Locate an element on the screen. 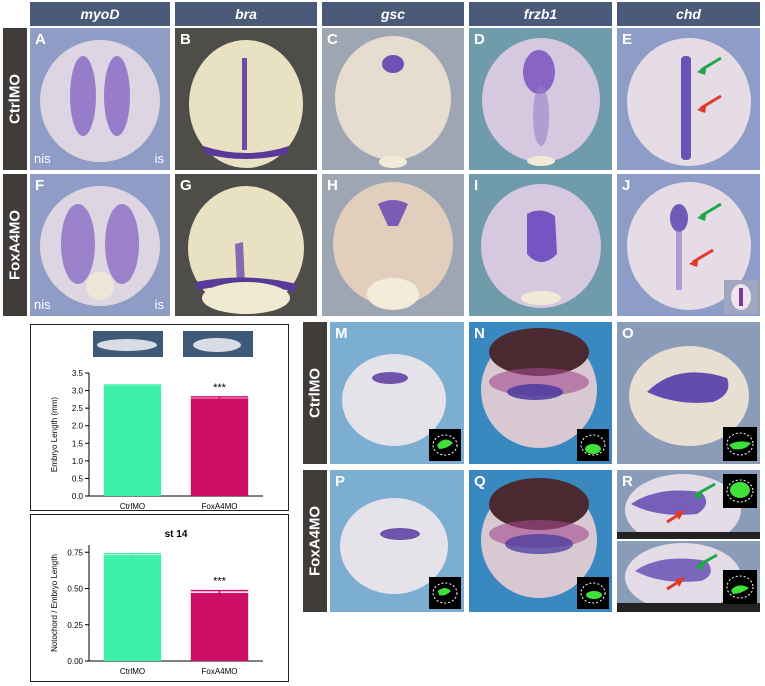 The width and height of the screenshot is (765, 686). panel-label: J is located at coordinates (626, 185).